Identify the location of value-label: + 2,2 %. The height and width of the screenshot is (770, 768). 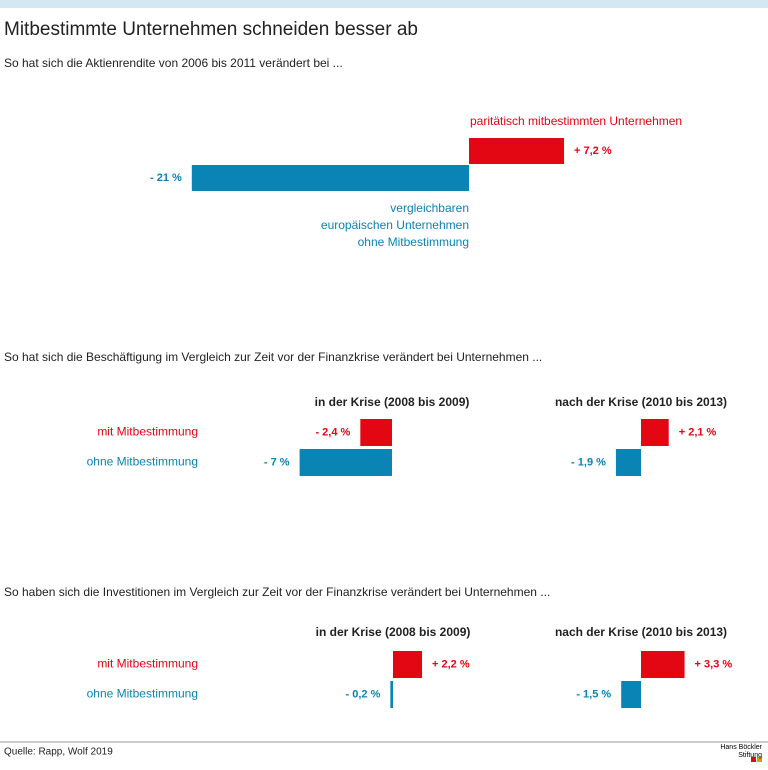
(451, 664).